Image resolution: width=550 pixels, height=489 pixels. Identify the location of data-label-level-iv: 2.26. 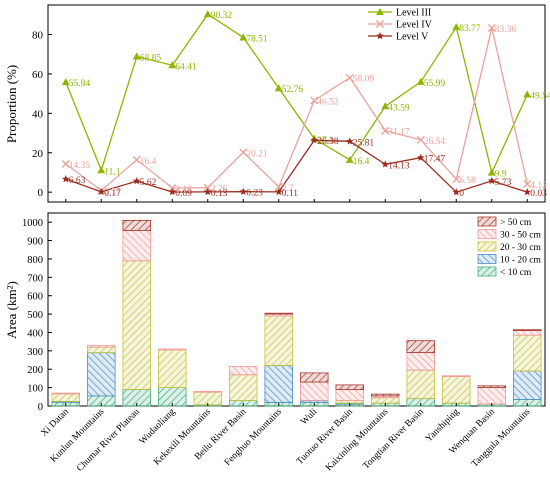
(219, 190).